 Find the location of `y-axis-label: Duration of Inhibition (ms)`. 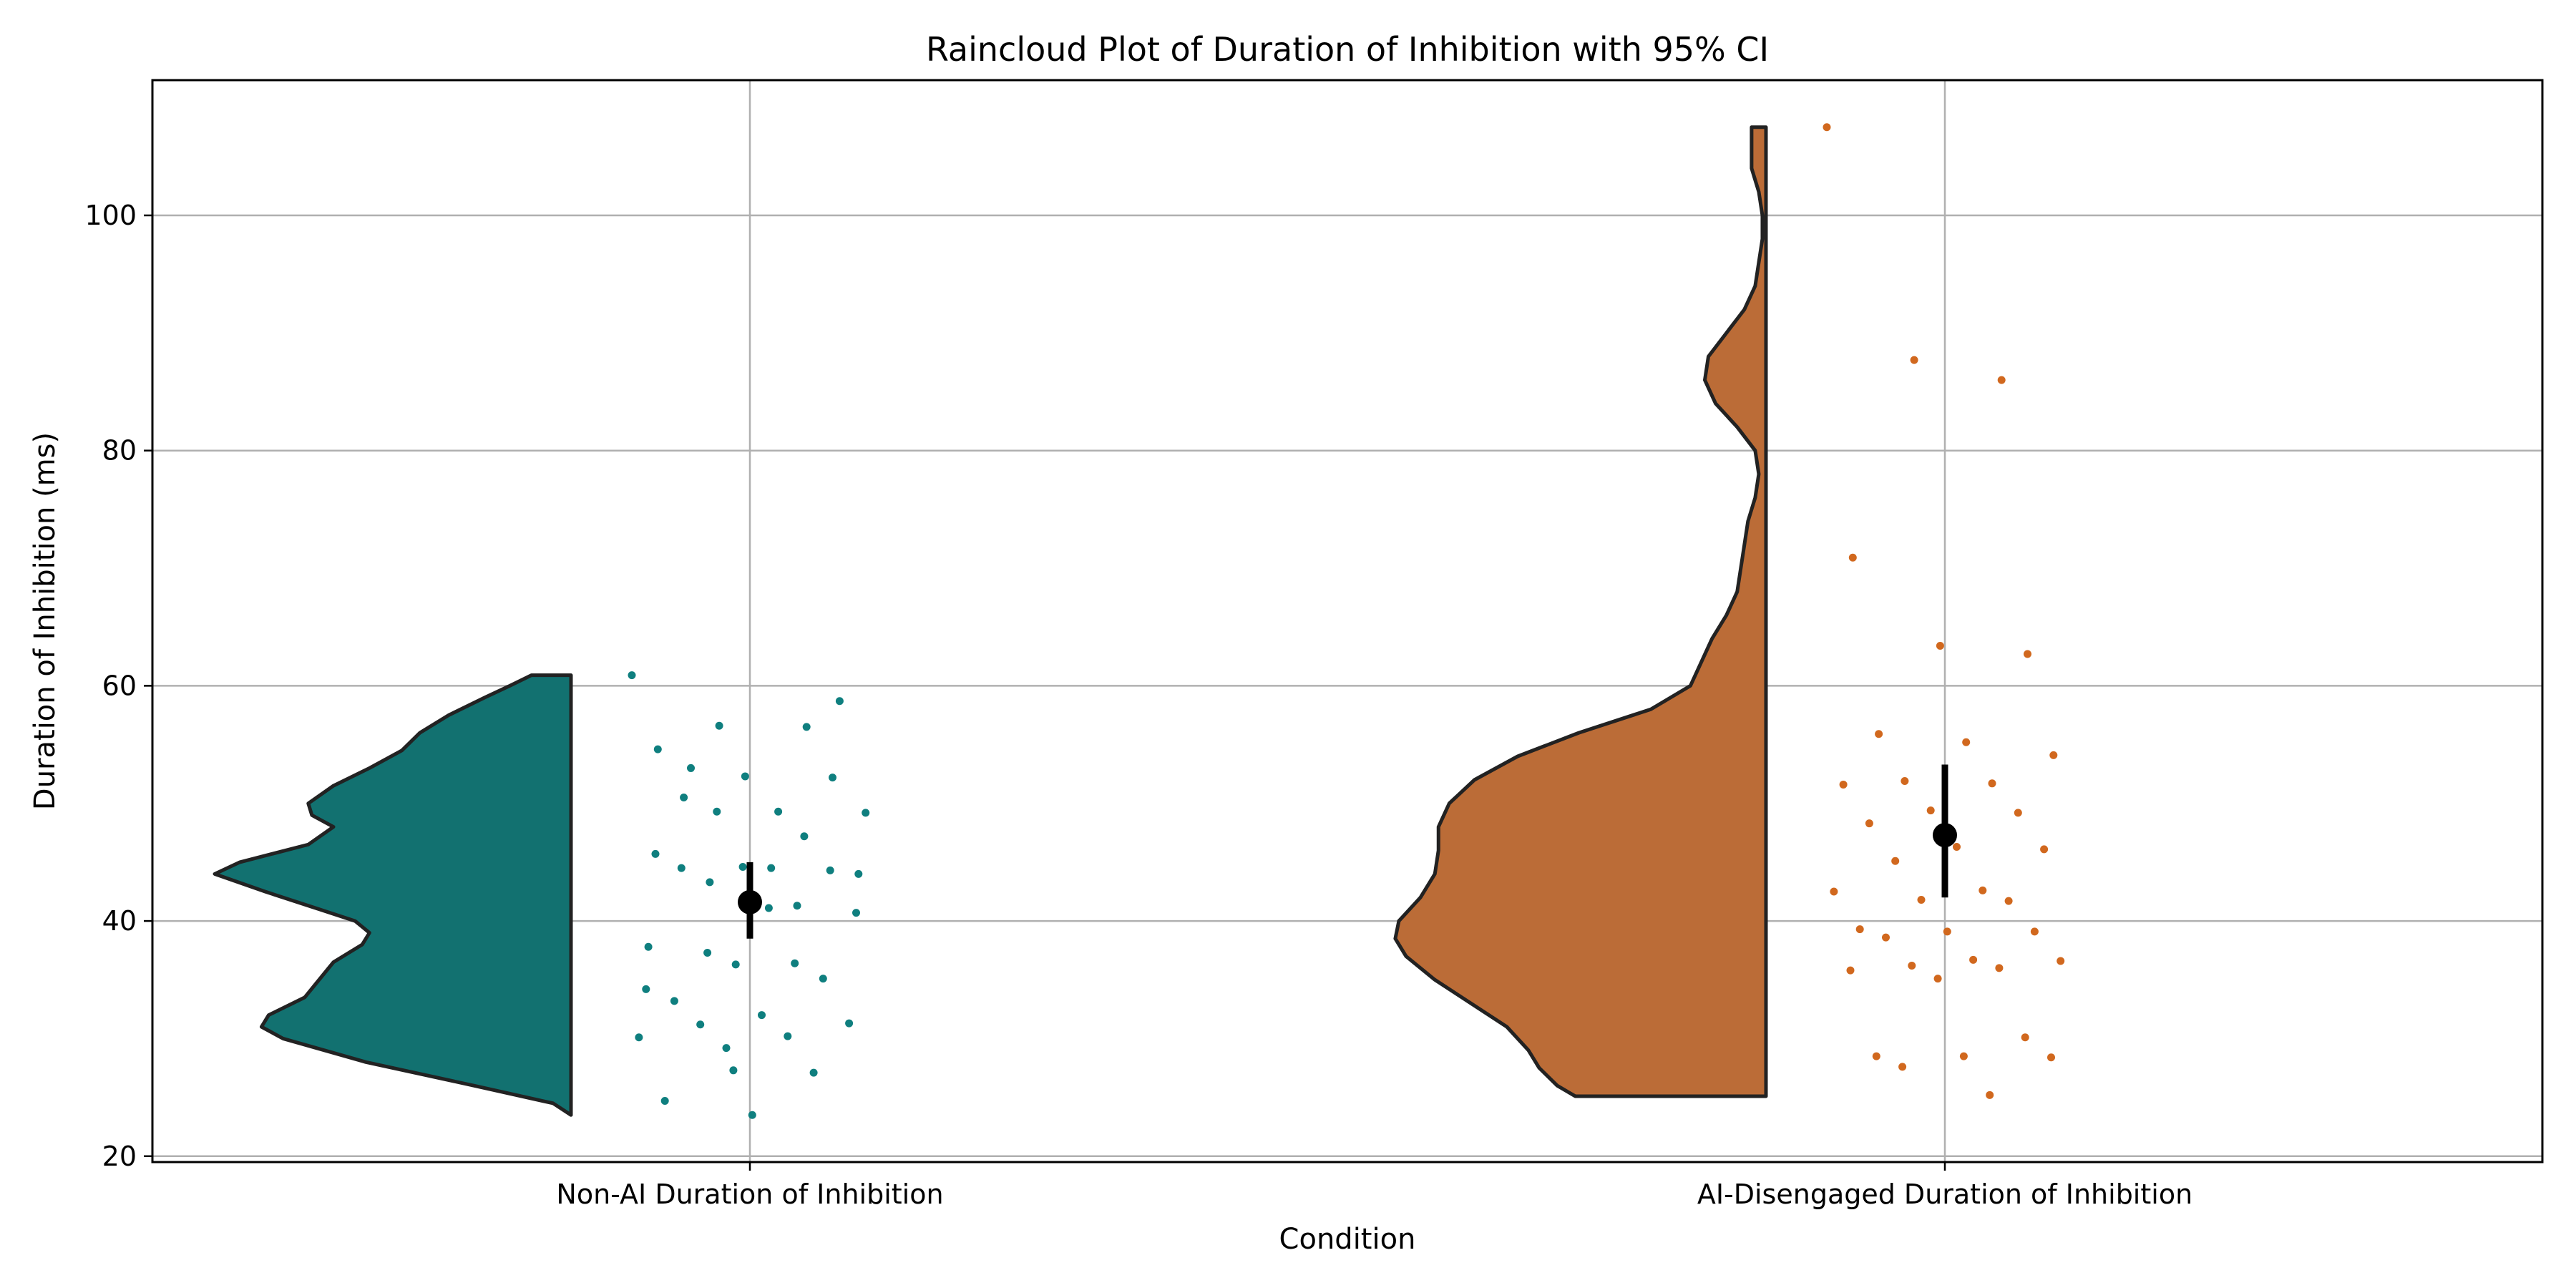

y-axis-label: Duration of Inhibition (ms) is located at coordinates (45, 621).